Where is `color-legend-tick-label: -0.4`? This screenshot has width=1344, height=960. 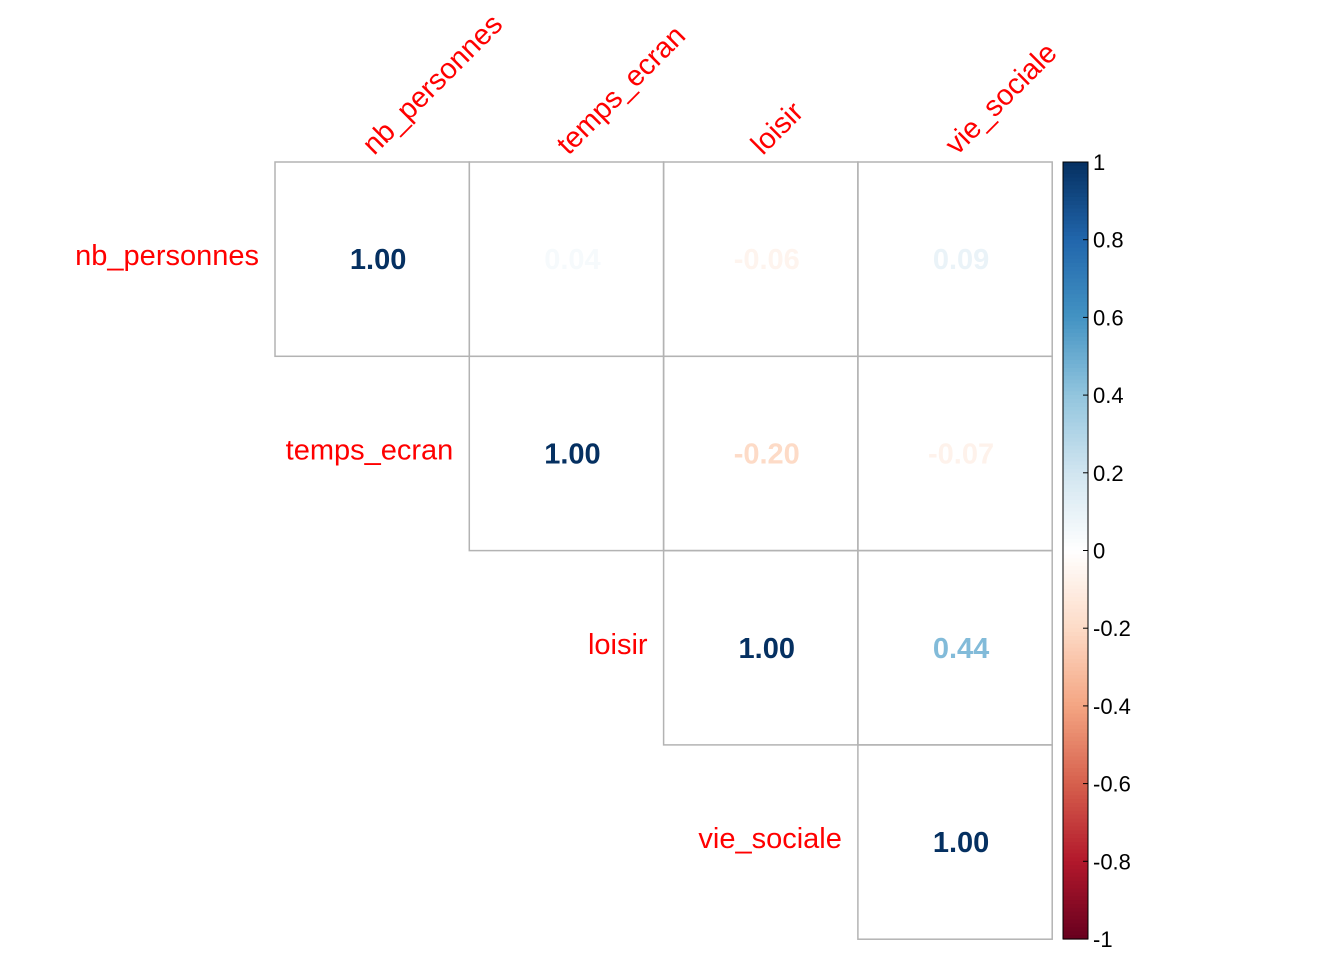 color-legend-tick-label: -0.4 is located at coordinates (1112, 706).